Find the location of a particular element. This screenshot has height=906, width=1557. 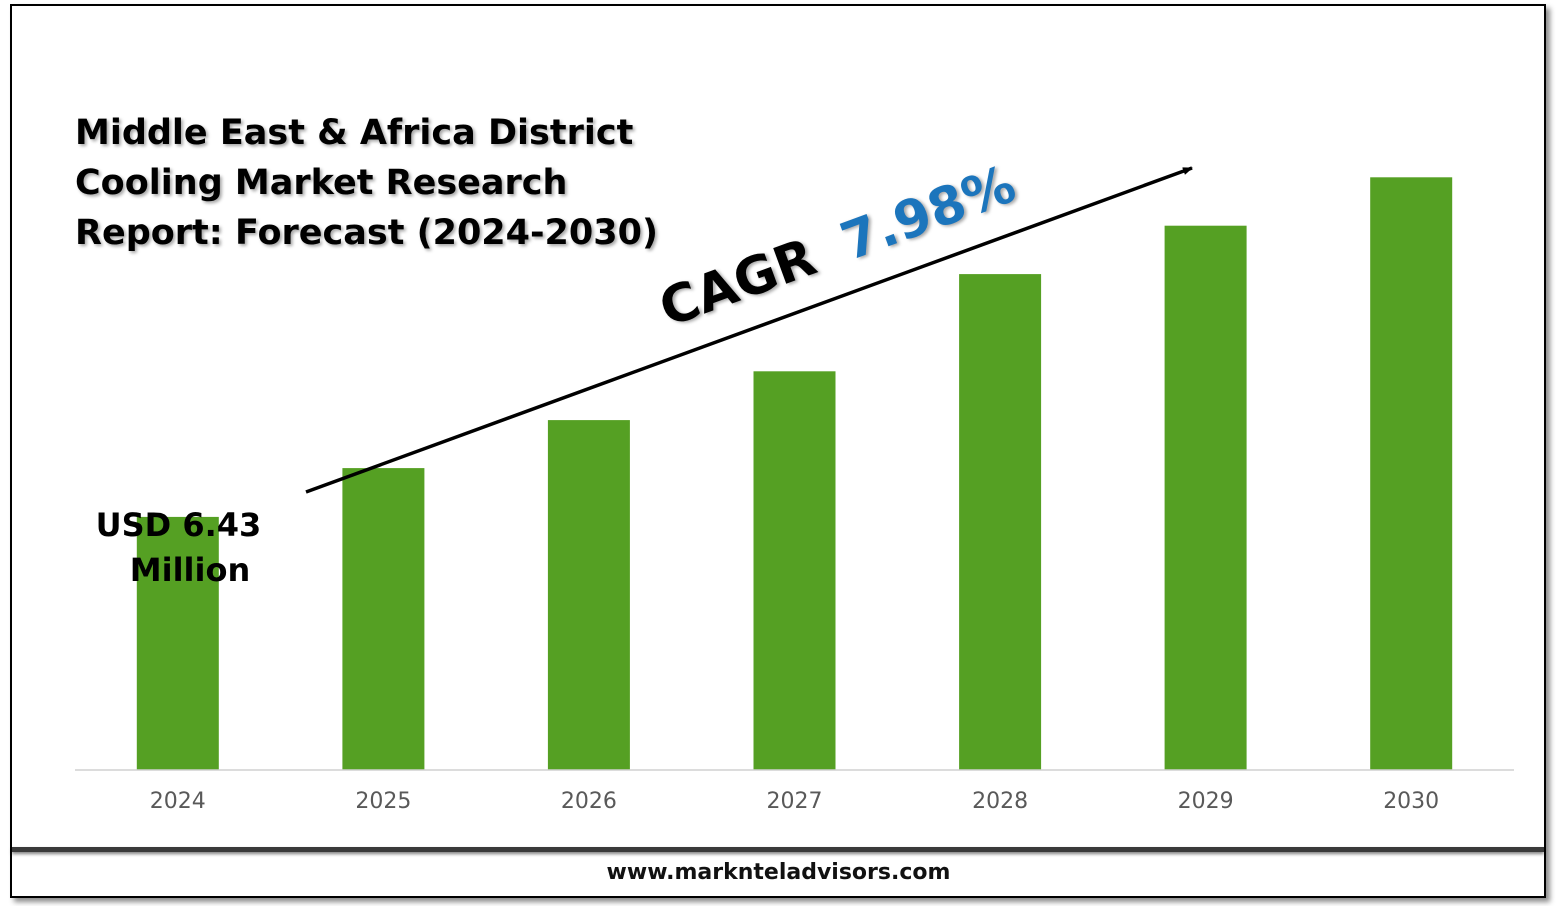

website-link: www.marknteladvisors.com is located at coordinates (778, 872).